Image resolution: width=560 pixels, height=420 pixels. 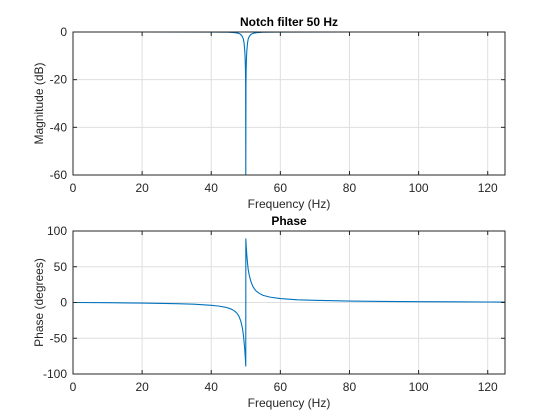 What do you see at coordinates (142, 188) in the screenshot?
I see `magnitude-x-tick-label: 20` at bounding box center [142, 188].